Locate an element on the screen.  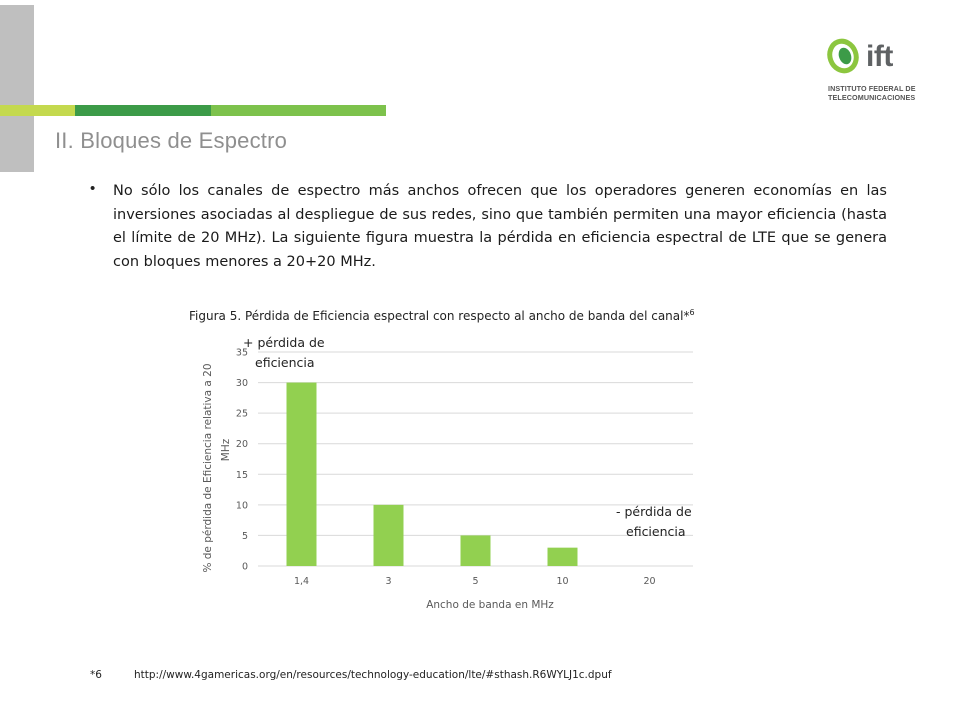
section-title: II. Bloques de Espectro is located at coordinates (171, 140).